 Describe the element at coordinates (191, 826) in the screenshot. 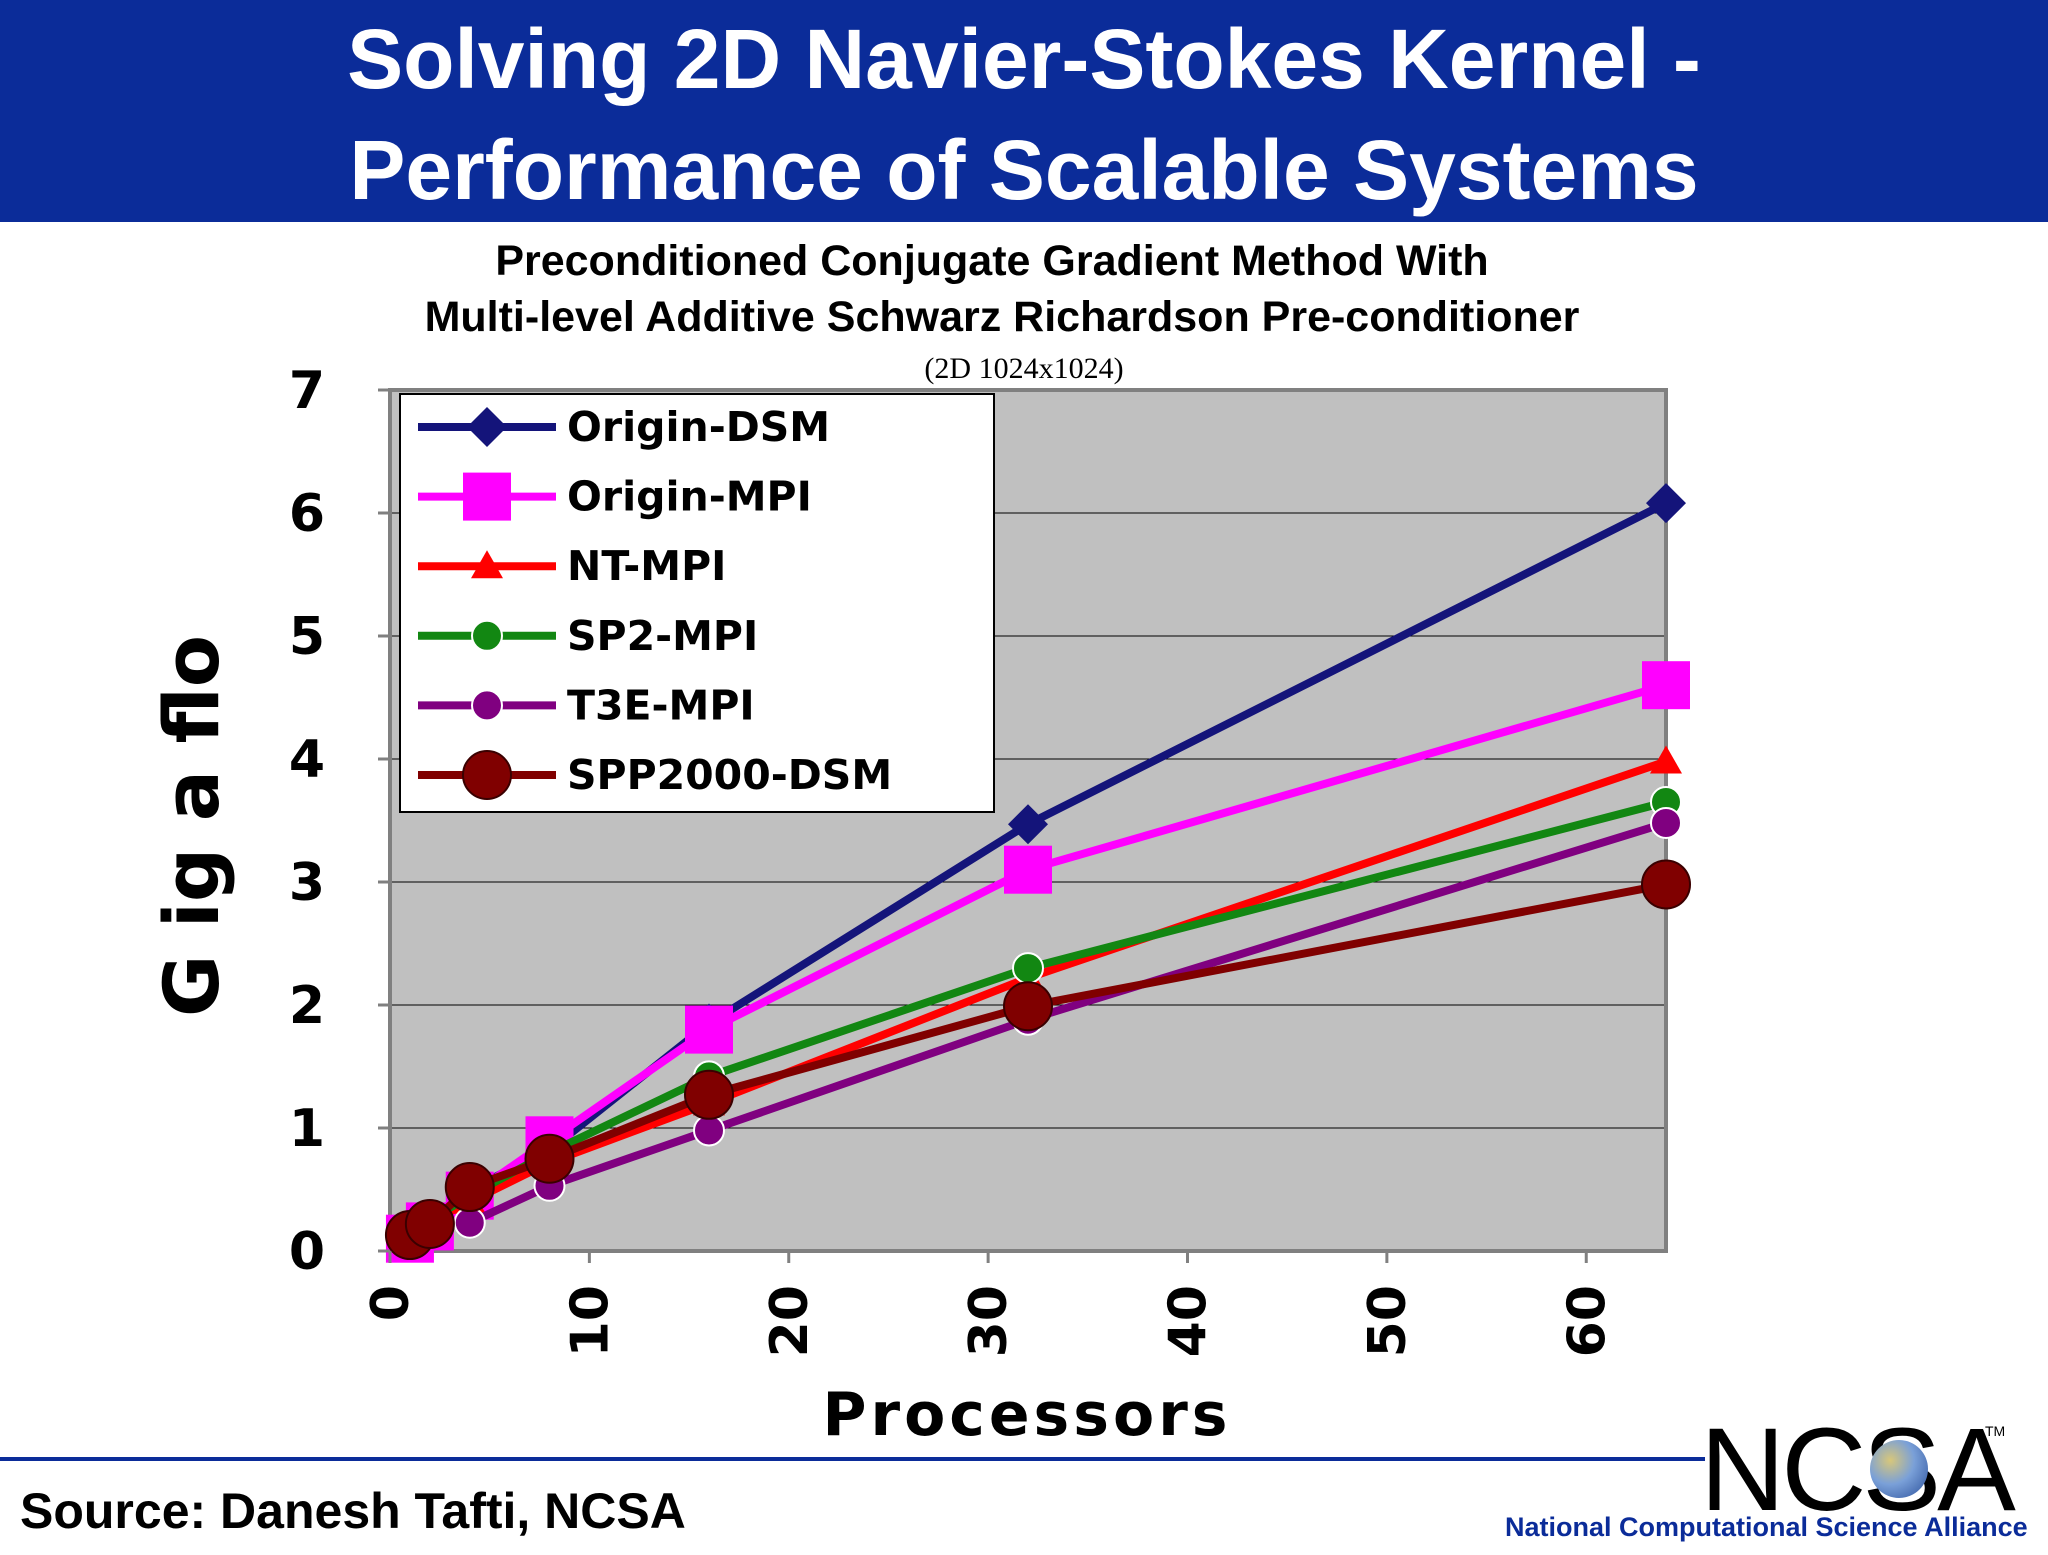

I see `y-axis-label: G ig a flo` at that location.